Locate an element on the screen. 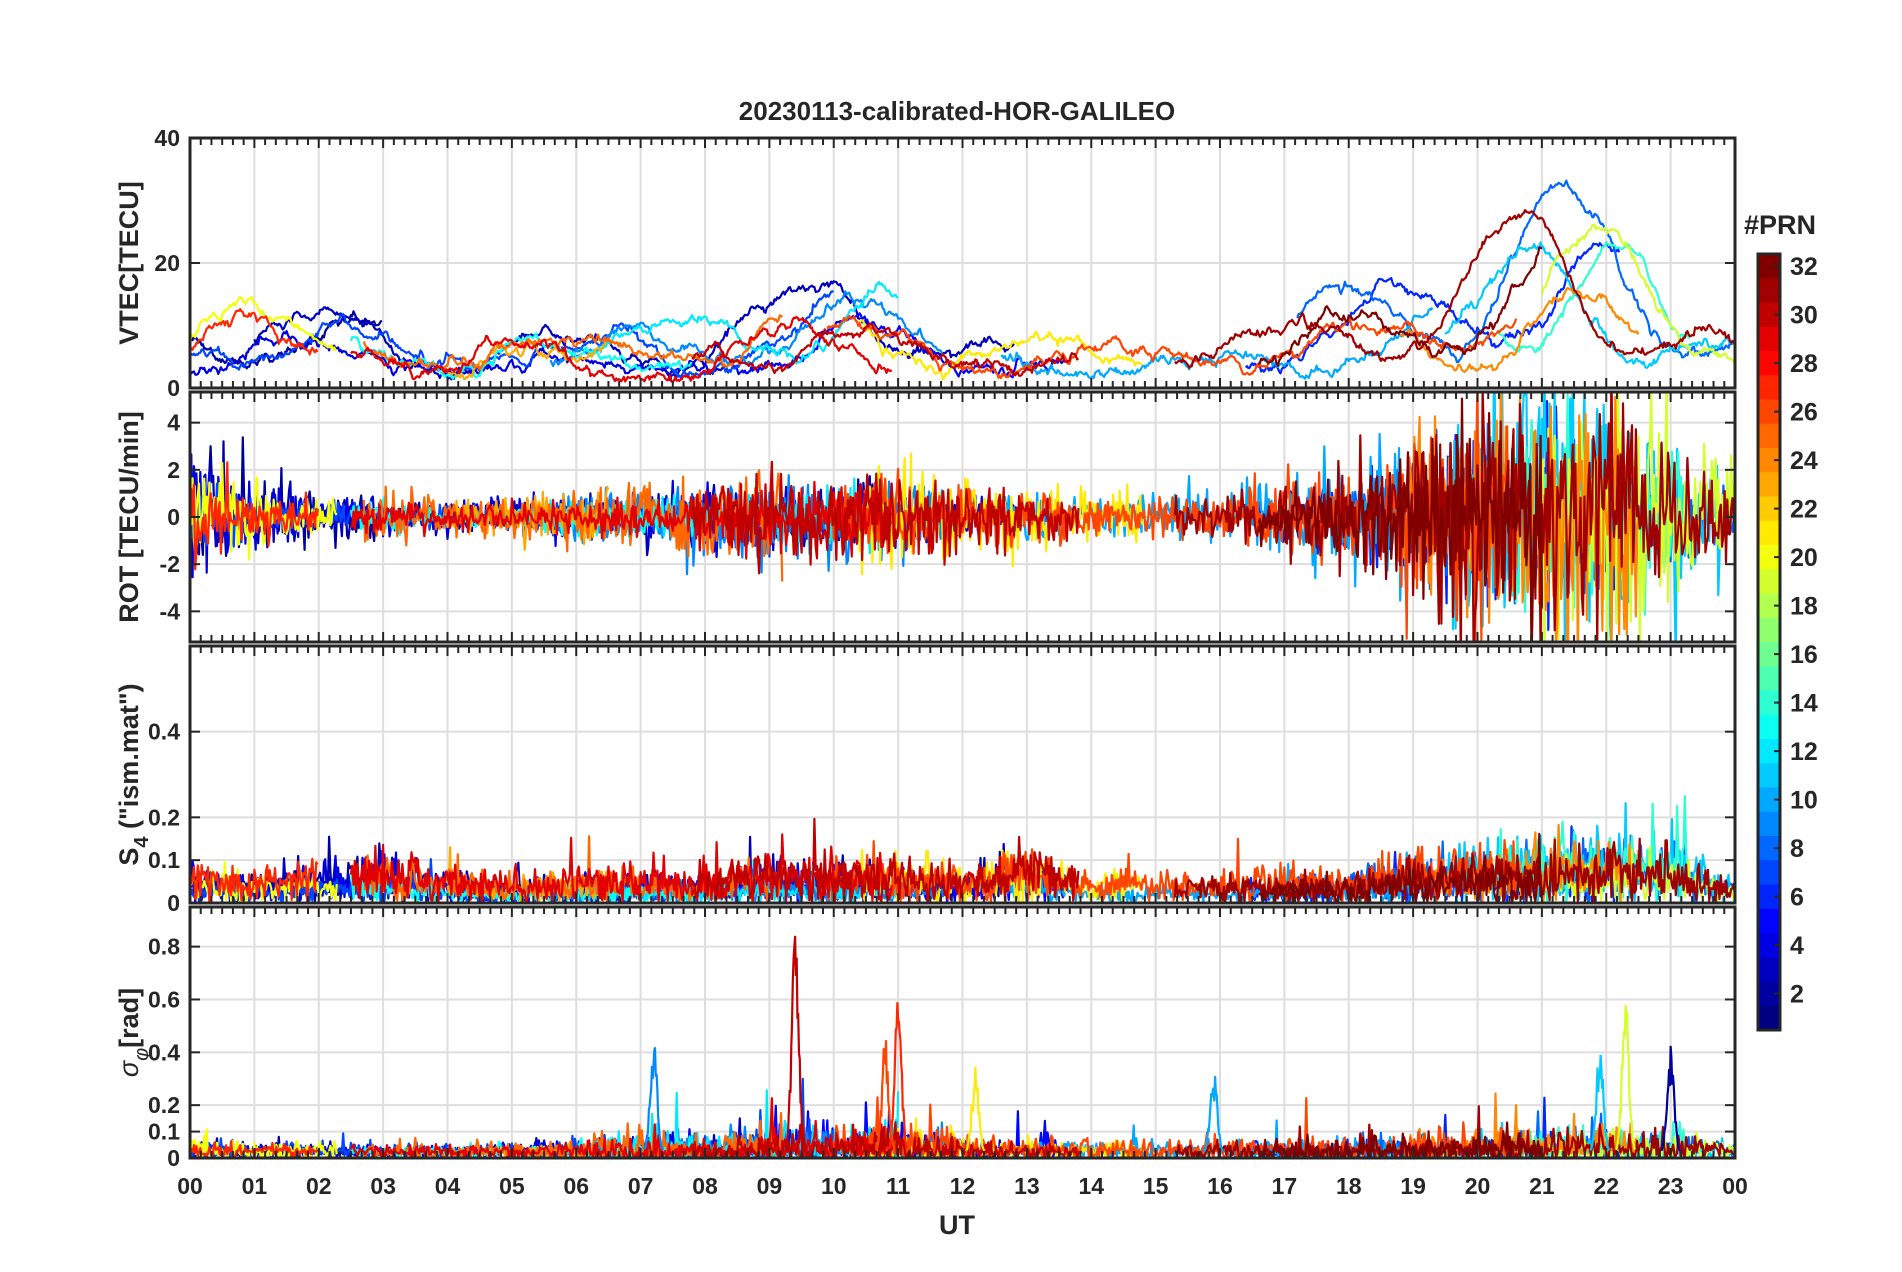  colorbar-tick-label: 30 is located at coordinates (1804, 316).